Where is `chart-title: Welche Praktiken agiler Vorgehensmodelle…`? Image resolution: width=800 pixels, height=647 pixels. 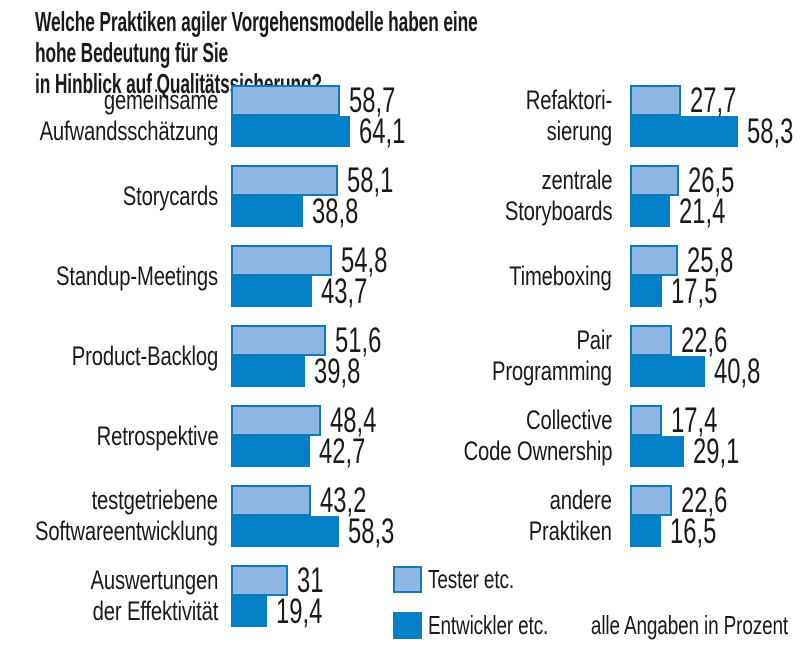
chart-title: Welche Praktiken agiler Vorgehensmodelle… is located at coordinates (256, 52).